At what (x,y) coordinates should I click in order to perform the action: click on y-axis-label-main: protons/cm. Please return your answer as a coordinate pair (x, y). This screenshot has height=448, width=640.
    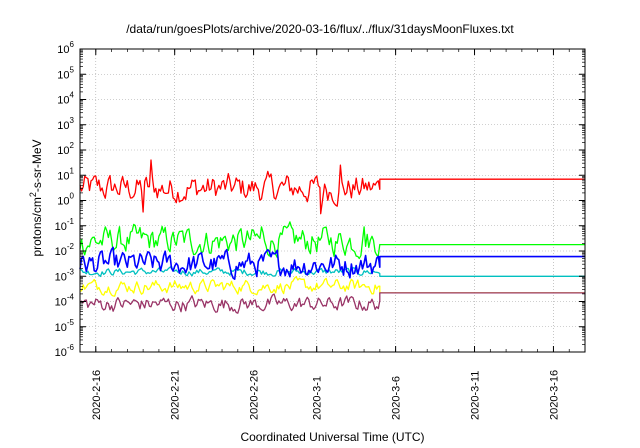
    Looking at the image, I should click on (37, 227).